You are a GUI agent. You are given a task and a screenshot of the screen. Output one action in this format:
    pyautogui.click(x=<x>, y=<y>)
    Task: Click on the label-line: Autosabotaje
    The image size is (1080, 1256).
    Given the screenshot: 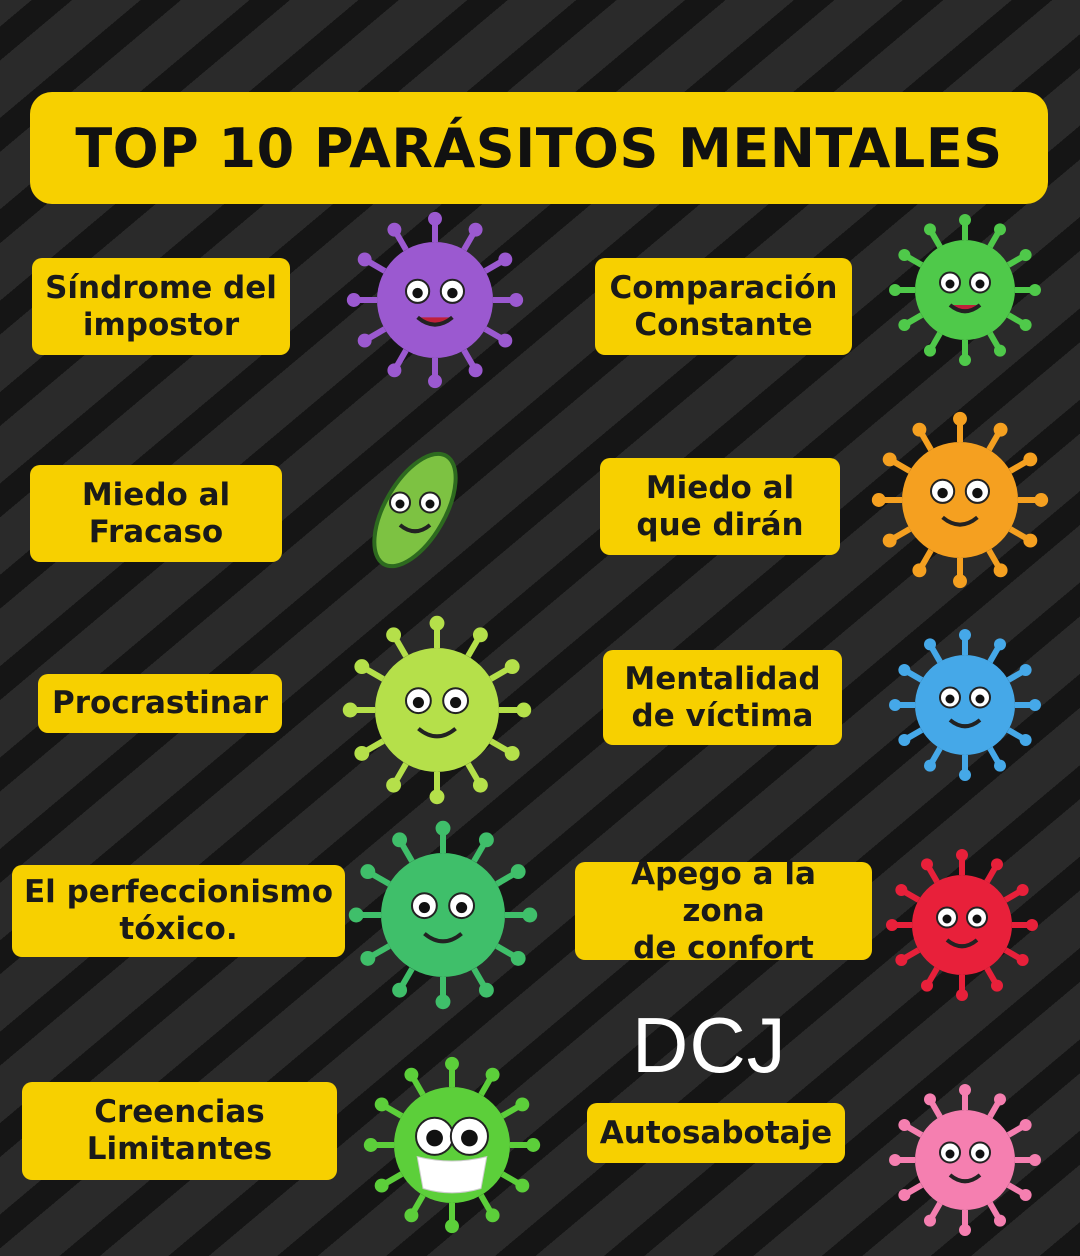 What is the action you would take?
    pyautogui.click(x=716, y=1132)
    